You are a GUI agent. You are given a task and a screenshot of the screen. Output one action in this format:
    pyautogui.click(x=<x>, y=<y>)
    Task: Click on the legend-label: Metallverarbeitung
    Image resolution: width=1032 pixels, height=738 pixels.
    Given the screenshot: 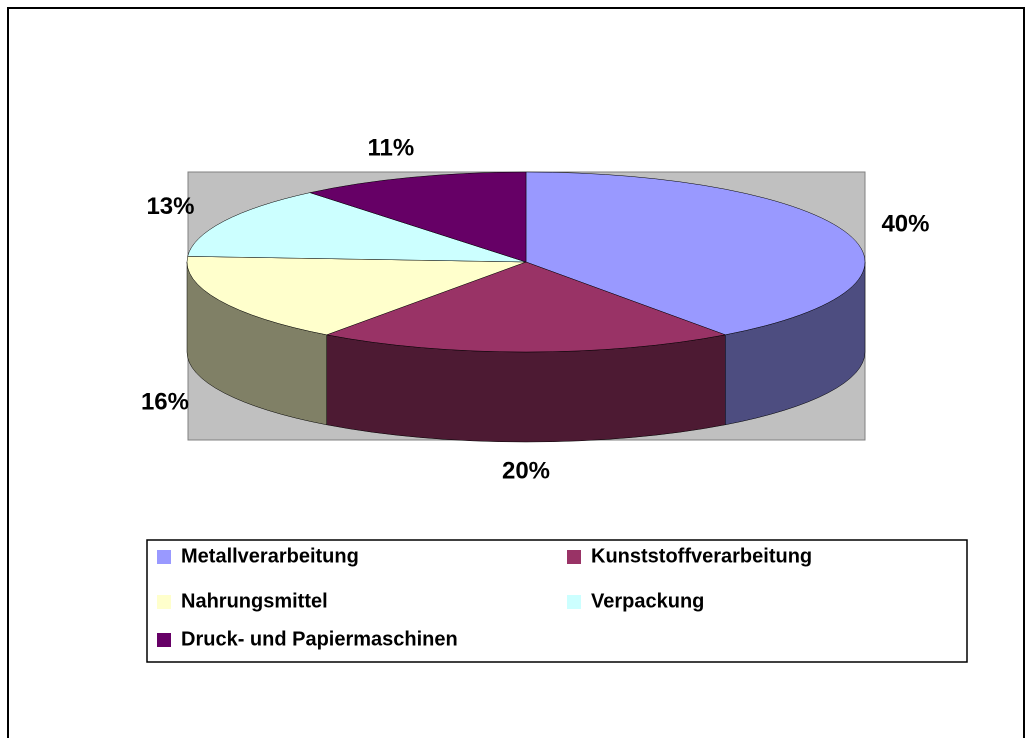 What is the action you would take?
    pyautogui.click(x=270, y=556)
    